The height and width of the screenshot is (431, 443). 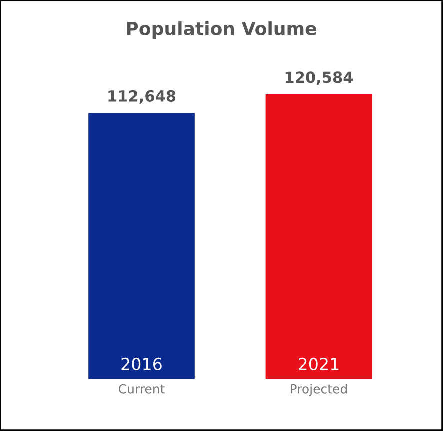 What do you see at coordinates (221, 31) in the screenshot?
I see `chart-title: Population Volume` at bounding box center [221, 31].